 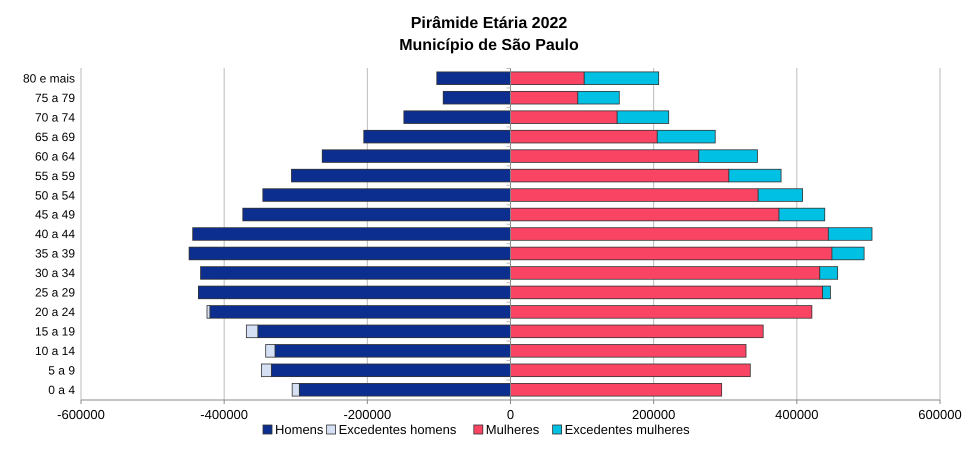 What do you see at coordinates (55, 312) in the screenshot?
I see `y-tick-label: 20 a 24` at bounding box center [55, 312].